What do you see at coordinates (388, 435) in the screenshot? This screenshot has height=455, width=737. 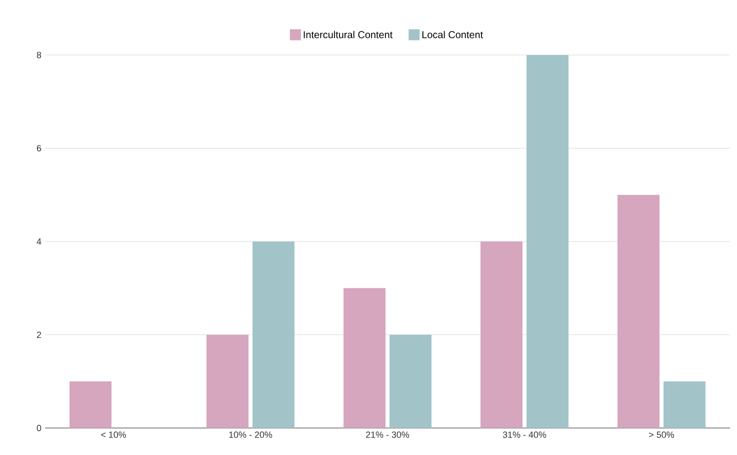 I see `x-tick-label: 21% - 30%` at bounding box center [388, 435].